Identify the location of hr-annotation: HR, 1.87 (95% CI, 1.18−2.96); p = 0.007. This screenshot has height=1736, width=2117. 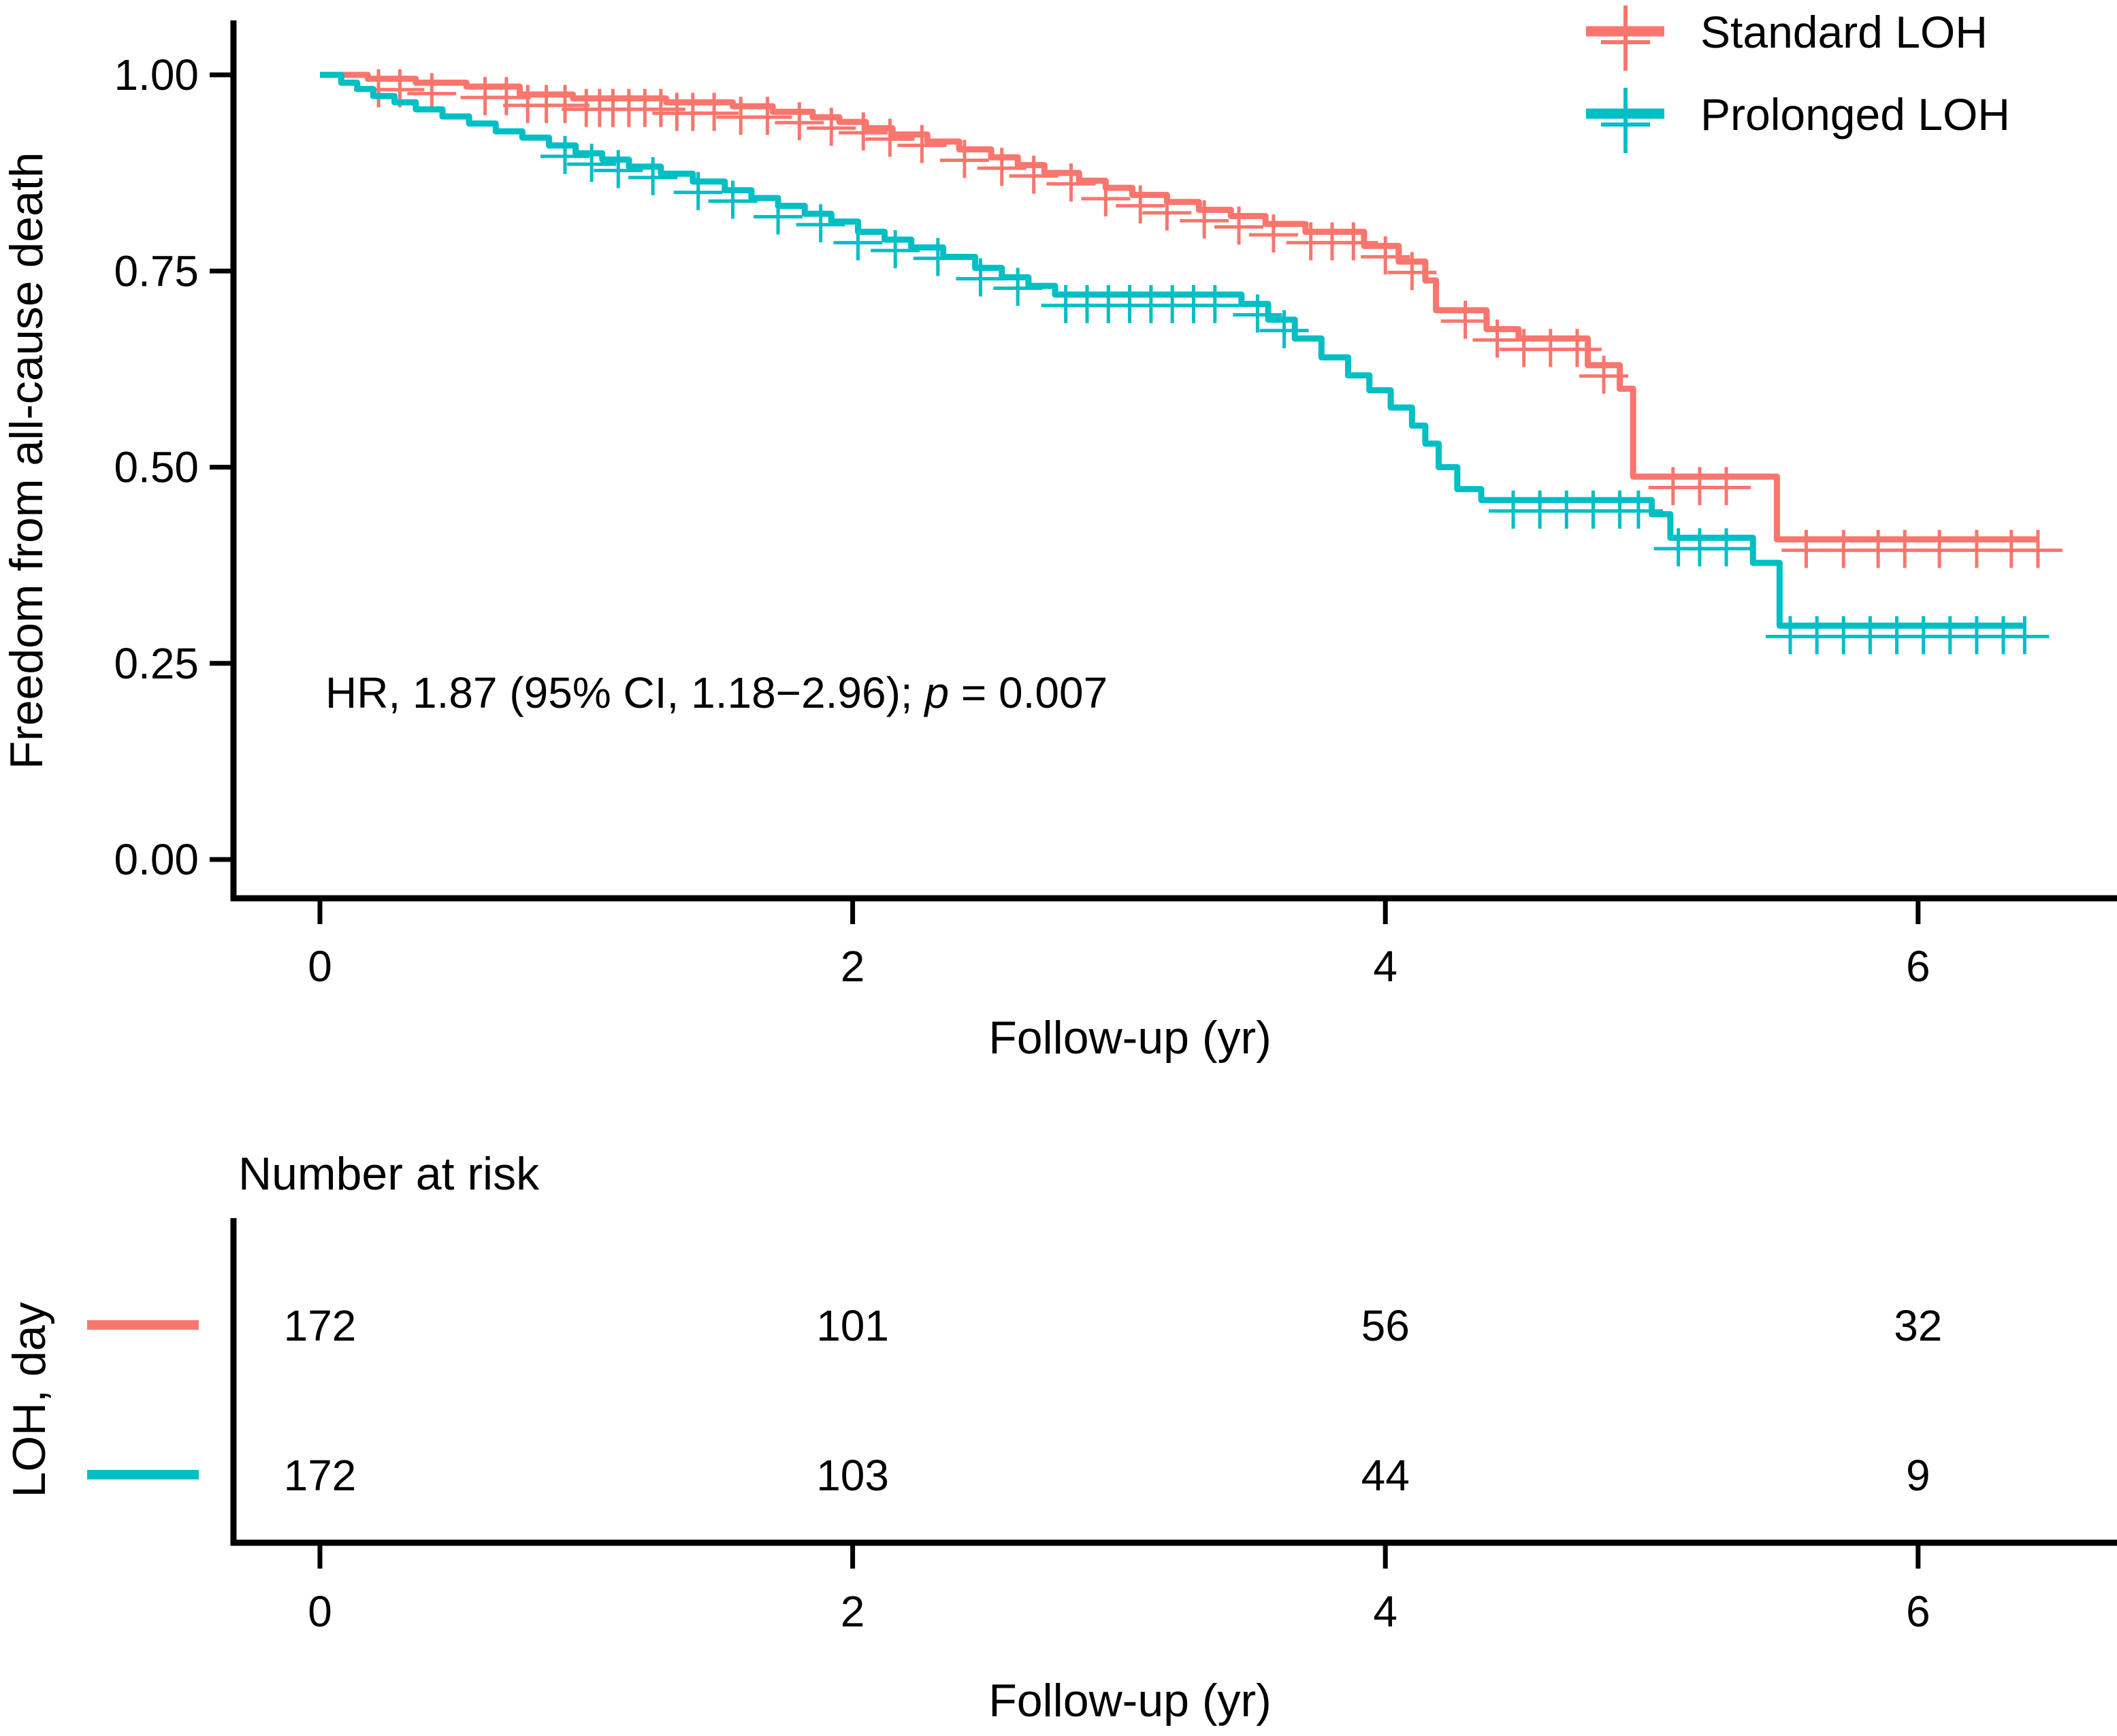
(716, 692).